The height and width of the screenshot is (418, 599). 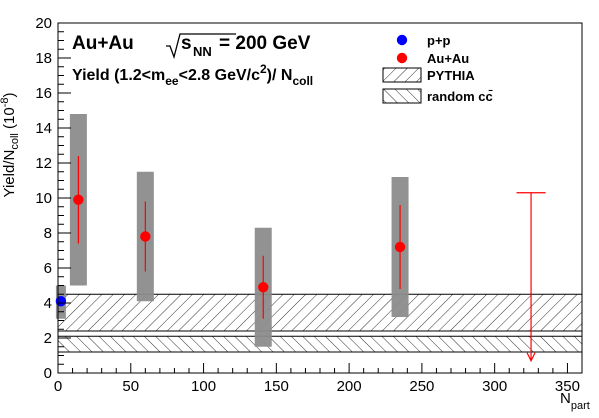 What do you see at coordinates (43, 128) in the screenshot?
I see `y-tick-label: 14` at bounding box center [43, 128].